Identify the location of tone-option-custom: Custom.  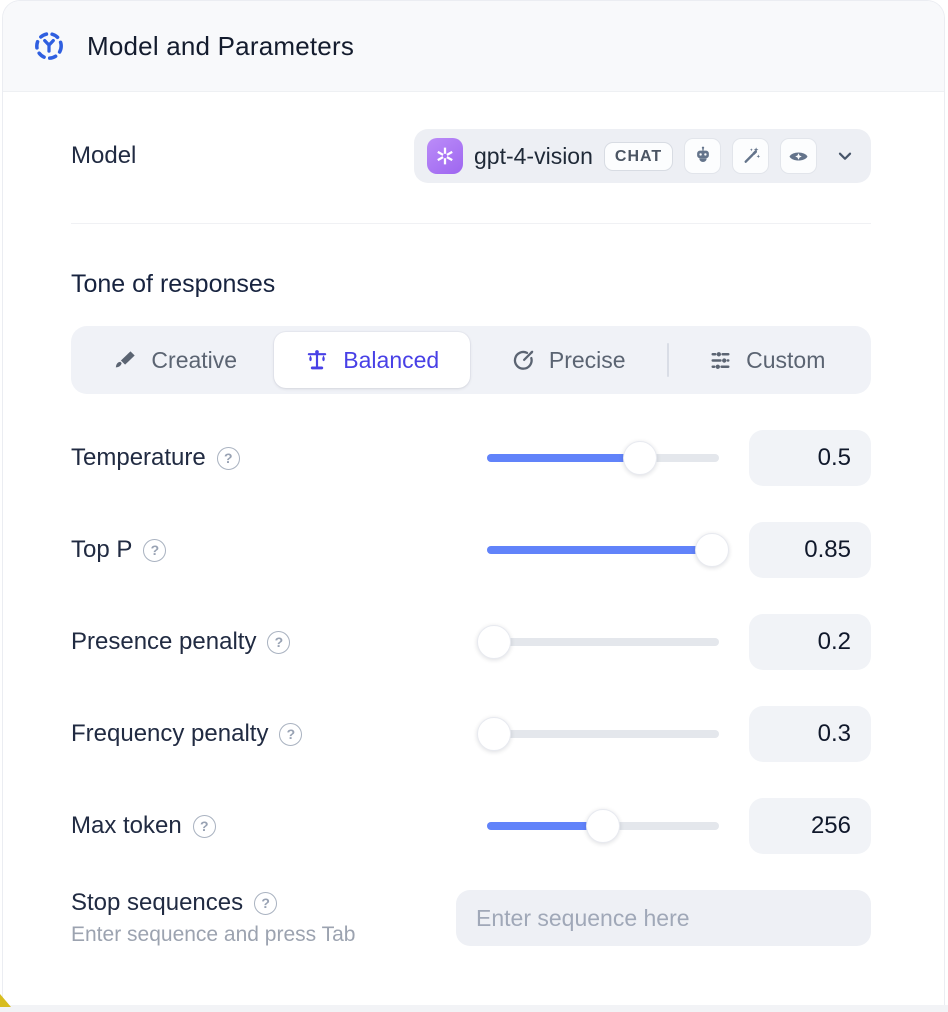
(767, 360).